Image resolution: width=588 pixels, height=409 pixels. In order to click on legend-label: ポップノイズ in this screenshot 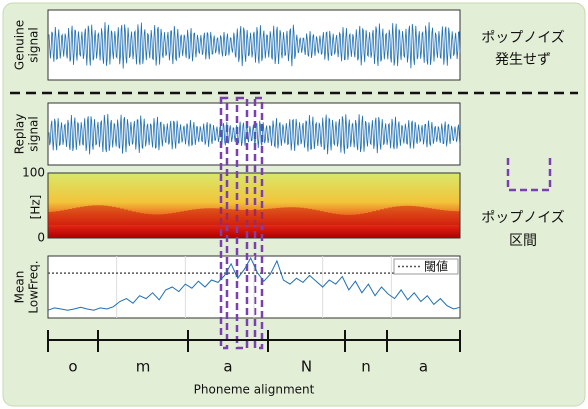, I will do `click(523, 218)`.